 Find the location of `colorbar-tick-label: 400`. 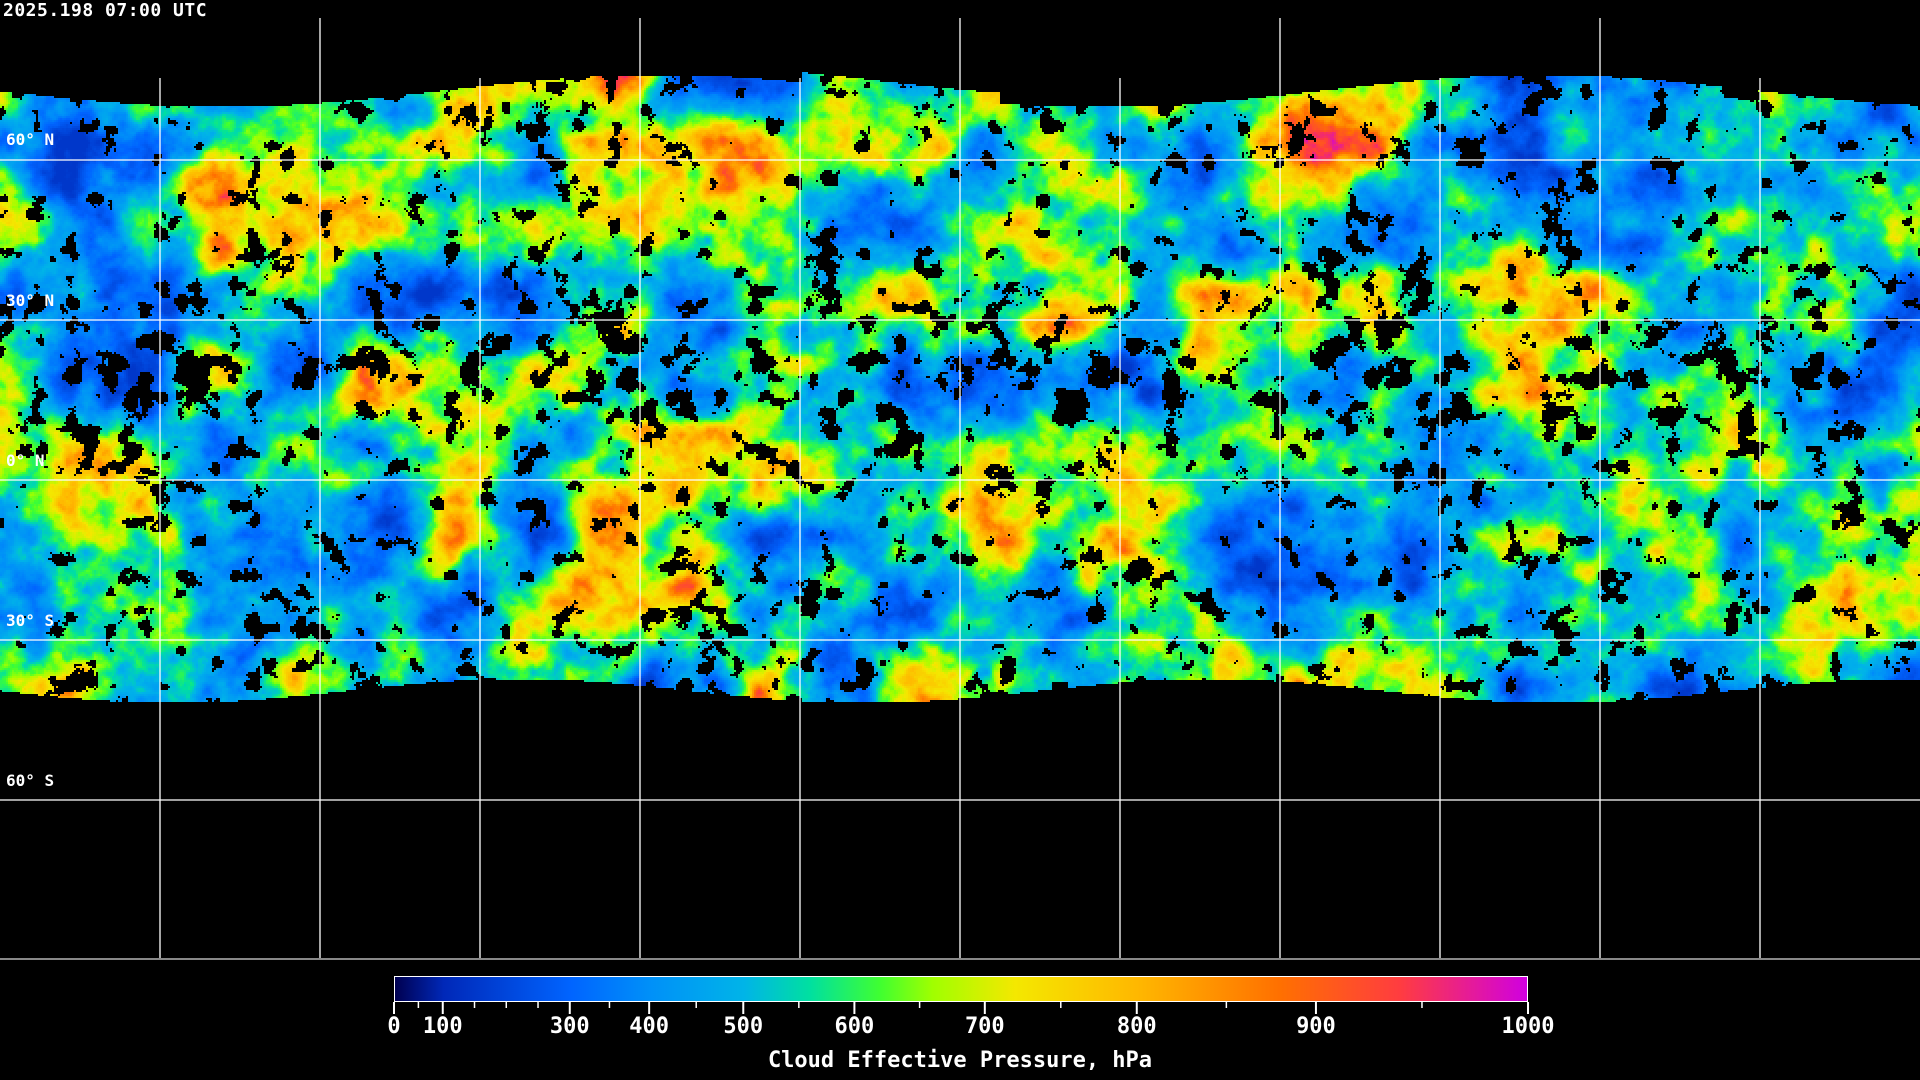

colorbar-tick-label: 400 is located at coordinates (649, 1026).